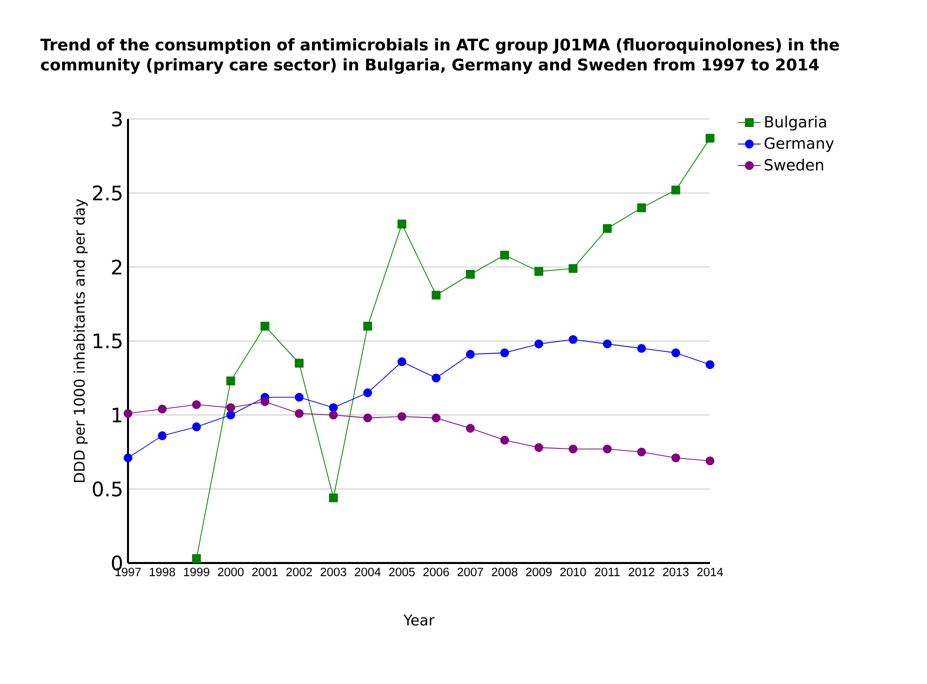  Describe the element at coordinates (539, 572) in the screenshot. I see `x-tick-label: 2009` at that location.